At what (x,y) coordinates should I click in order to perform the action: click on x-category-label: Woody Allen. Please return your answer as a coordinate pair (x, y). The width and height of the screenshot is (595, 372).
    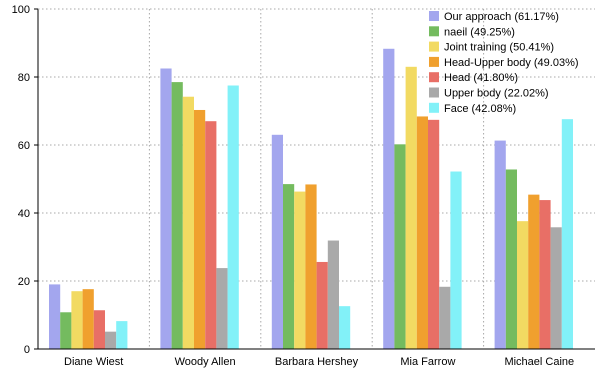
    Looking at the image, I should click on (205, 362).